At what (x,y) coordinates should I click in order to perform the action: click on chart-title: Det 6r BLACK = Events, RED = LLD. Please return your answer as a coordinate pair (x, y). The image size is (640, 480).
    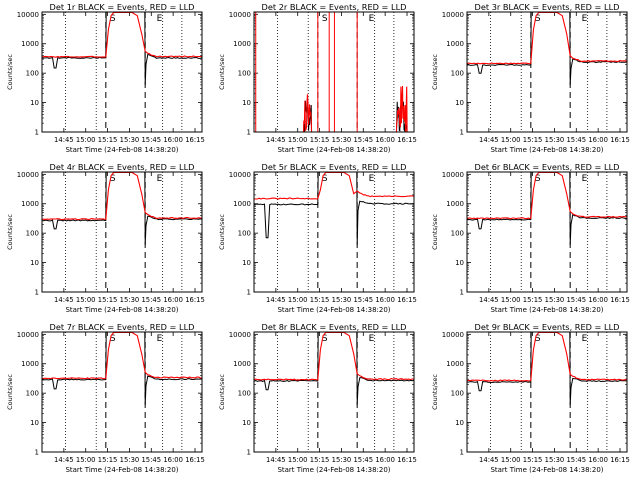
    Looking at the image, I should click on (547, 167).